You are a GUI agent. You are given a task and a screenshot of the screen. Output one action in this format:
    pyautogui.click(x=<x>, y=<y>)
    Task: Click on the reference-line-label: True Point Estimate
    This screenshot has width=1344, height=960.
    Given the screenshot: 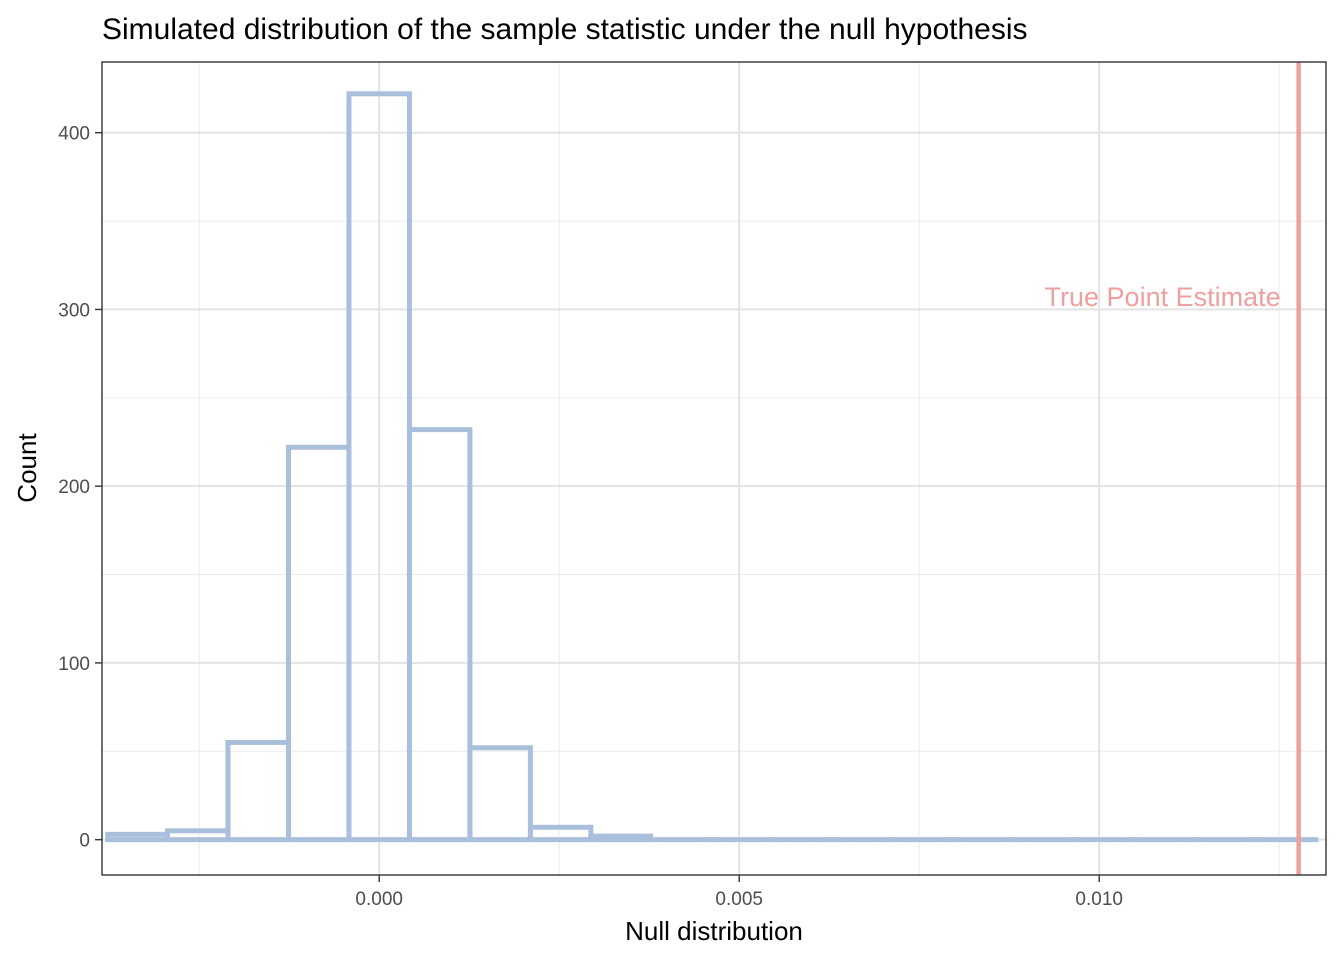 What is the action you would take?
    pyautogui.click(x=1163, y=297)
    